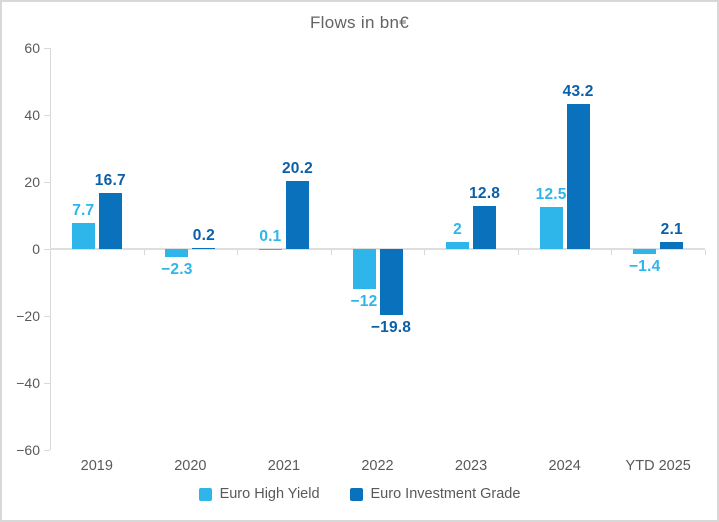 The height and width of the screenshot is (522, 719). What do you see at coordinates (364, 302) in the screenshot?
I see `bar-value-label: −12` at bounding box center [364, 302].